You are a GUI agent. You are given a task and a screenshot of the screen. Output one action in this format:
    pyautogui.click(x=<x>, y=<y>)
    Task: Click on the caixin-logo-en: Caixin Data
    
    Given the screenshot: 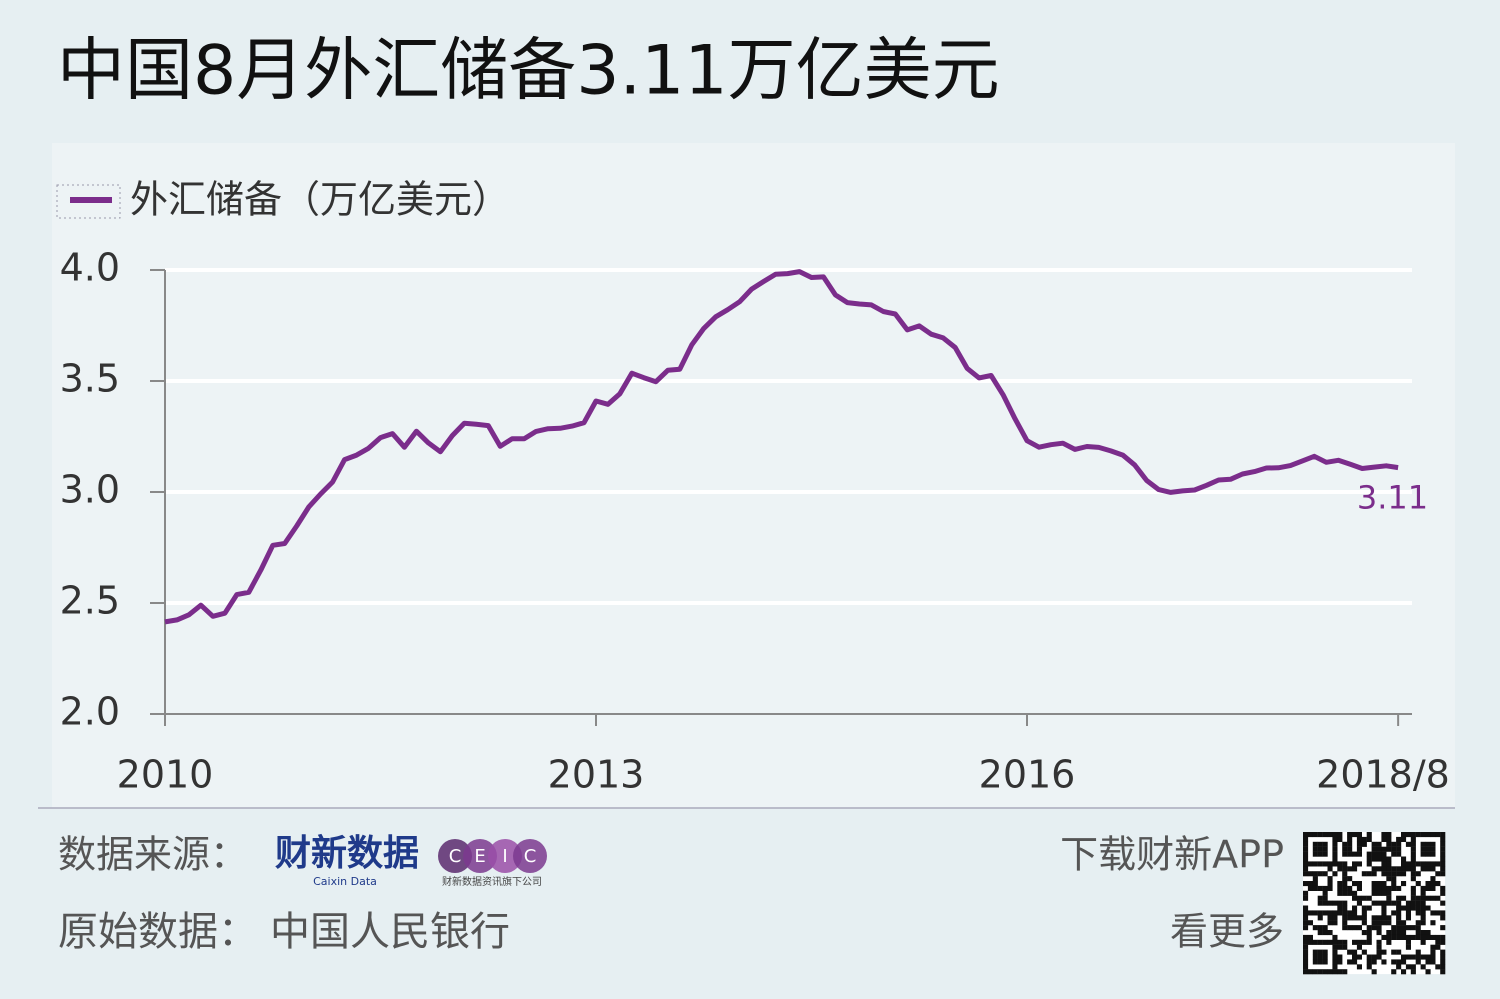 What is the action you would take?
    pyautogui.click(x=345, y=881)
    